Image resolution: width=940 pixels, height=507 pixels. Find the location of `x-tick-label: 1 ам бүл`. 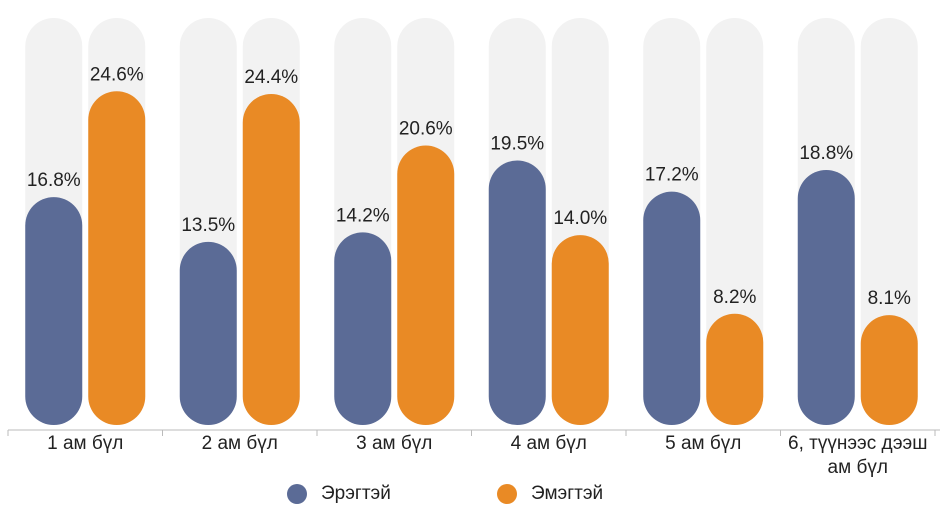

x-tick-label: 1 ам бүл is located at coordinates (85, 443).